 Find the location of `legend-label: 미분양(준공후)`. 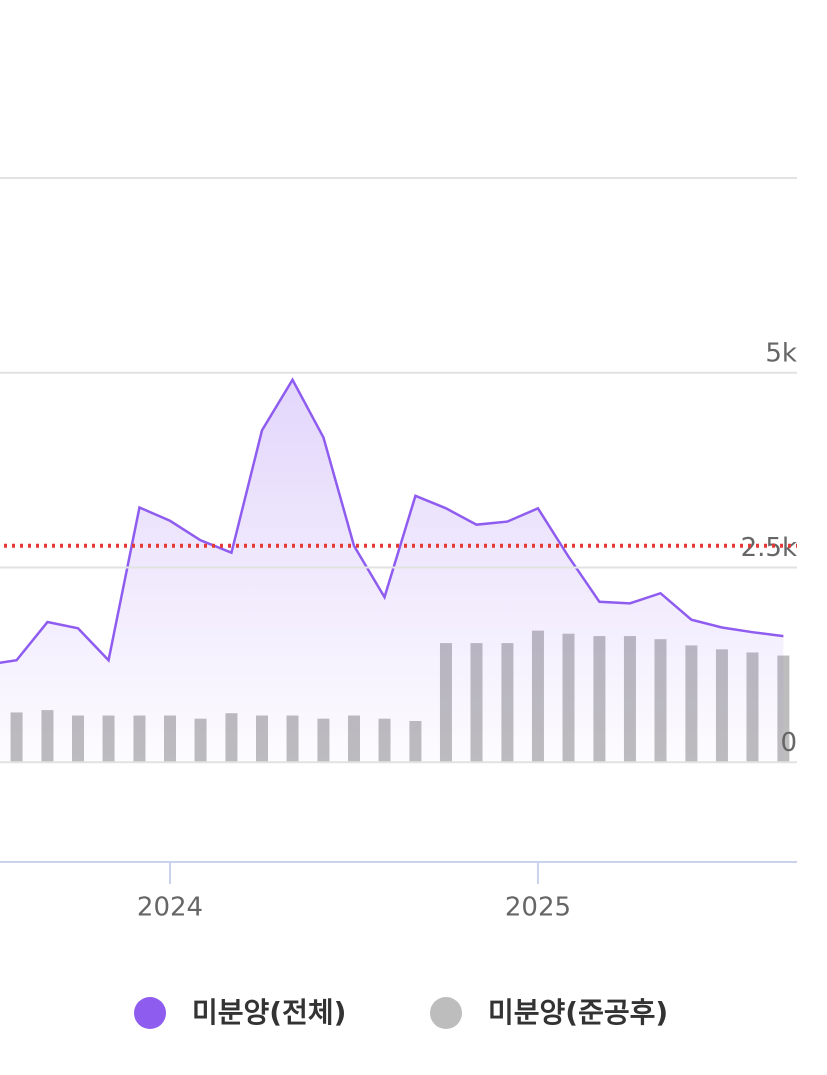

legend-label: 미분양(준공후) is located at coordinates (578, 1012).